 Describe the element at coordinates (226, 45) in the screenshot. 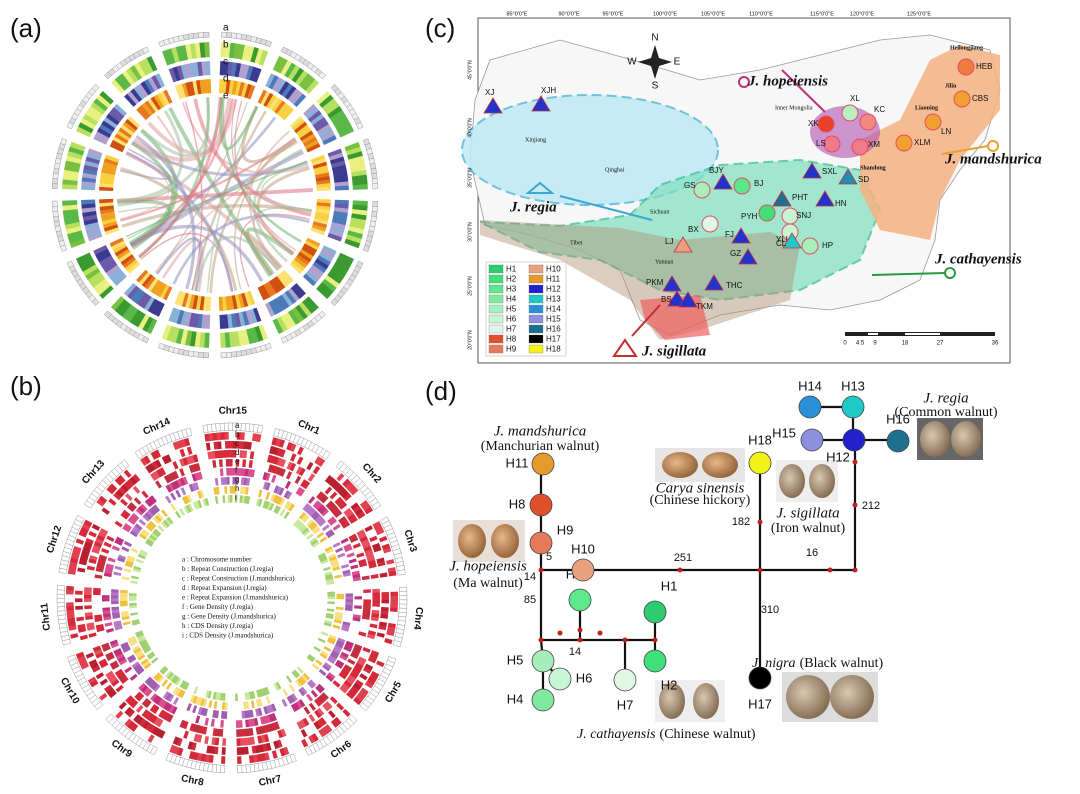

I see `track-label: b` at that location.